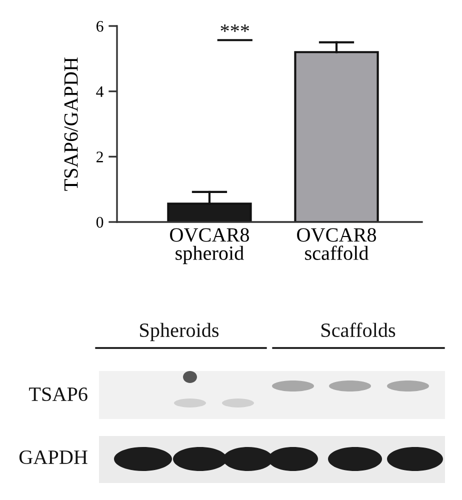 The height and width of the screenshot is (500, 462). What do you see at coordinates (53, 457) in the screenshot?
I see `text: GAPDH` at bounding box center [53, 457].